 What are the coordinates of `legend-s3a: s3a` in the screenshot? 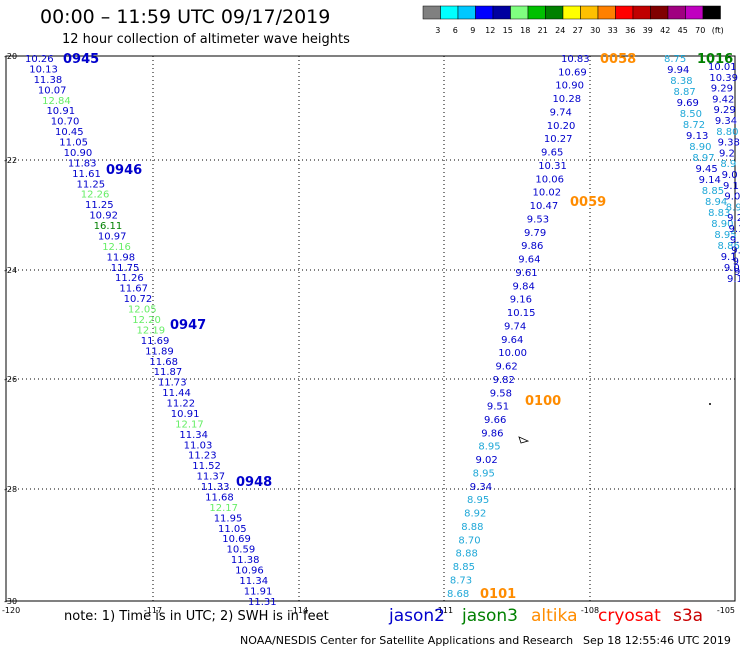 It's located at (688, 616).